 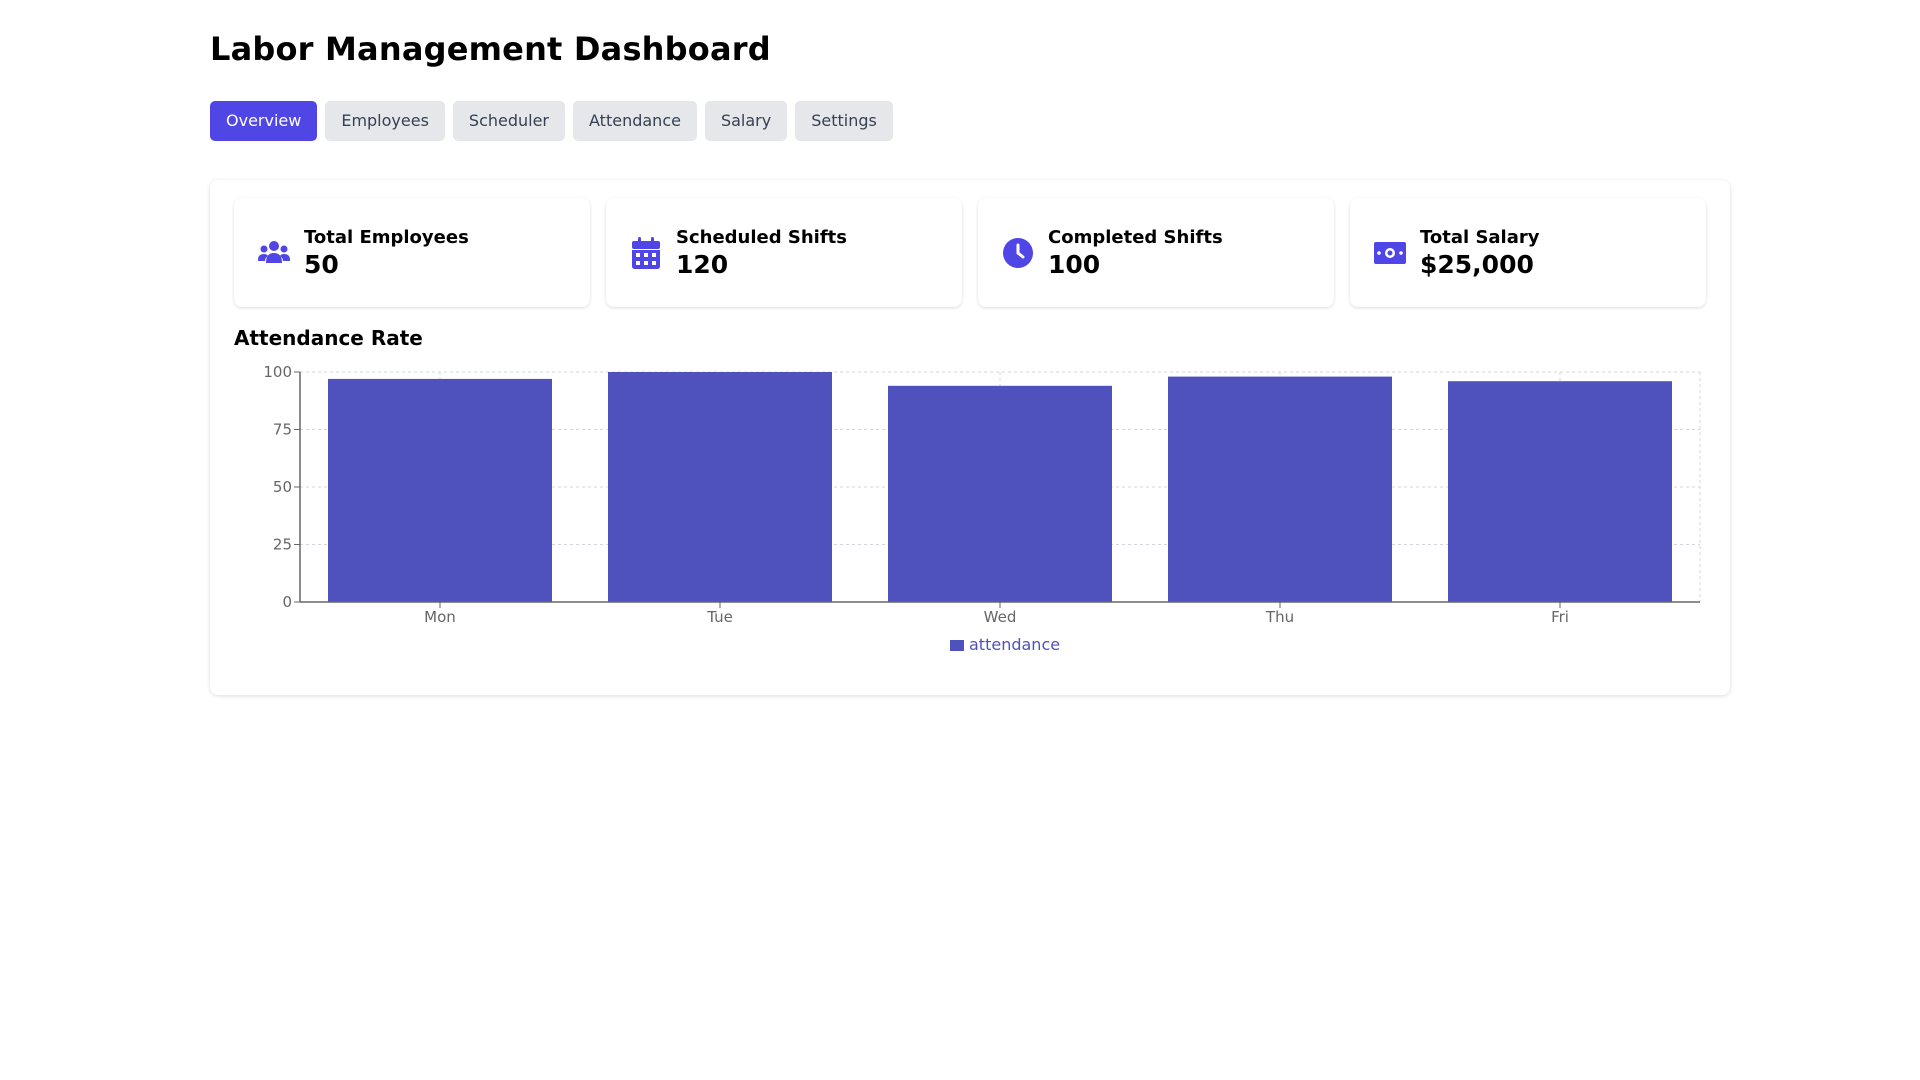 I want to click on stat-card-completed-shifts: Completed Shifts 100, so click(x=1156, y=252).